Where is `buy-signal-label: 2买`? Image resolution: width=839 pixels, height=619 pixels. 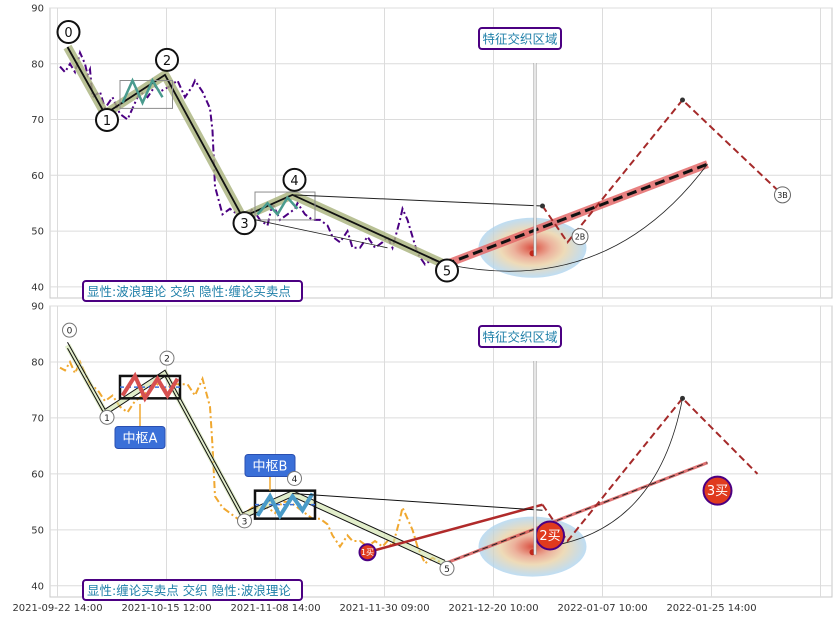 buy-signal-label: 2买 is located at coordinates (549, 536).